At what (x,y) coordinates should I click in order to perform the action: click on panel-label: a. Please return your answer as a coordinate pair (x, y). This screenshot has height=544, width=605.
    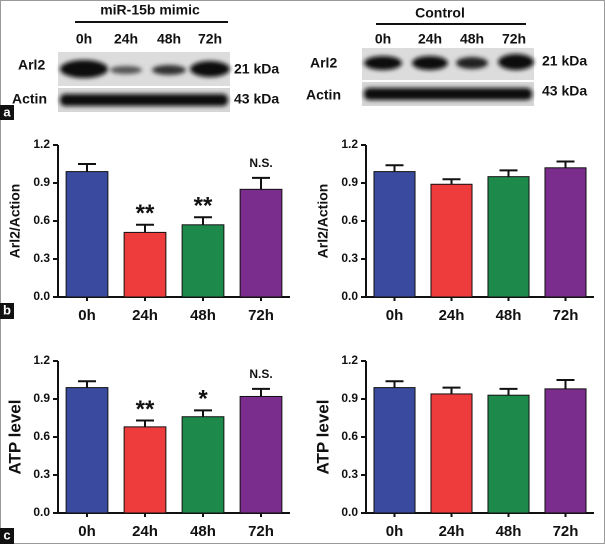
    Looking at the image, I should click on (7, 111).